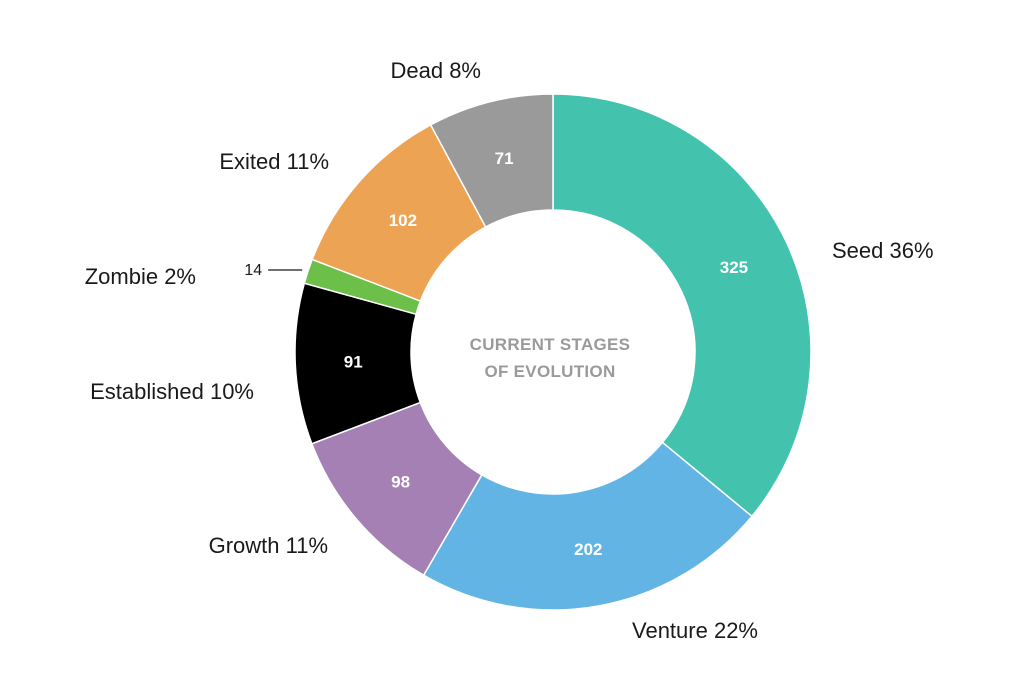  Describe the element at coordinates (353, 361) in the screenshot. I see `value-label-established: 91` at that location.